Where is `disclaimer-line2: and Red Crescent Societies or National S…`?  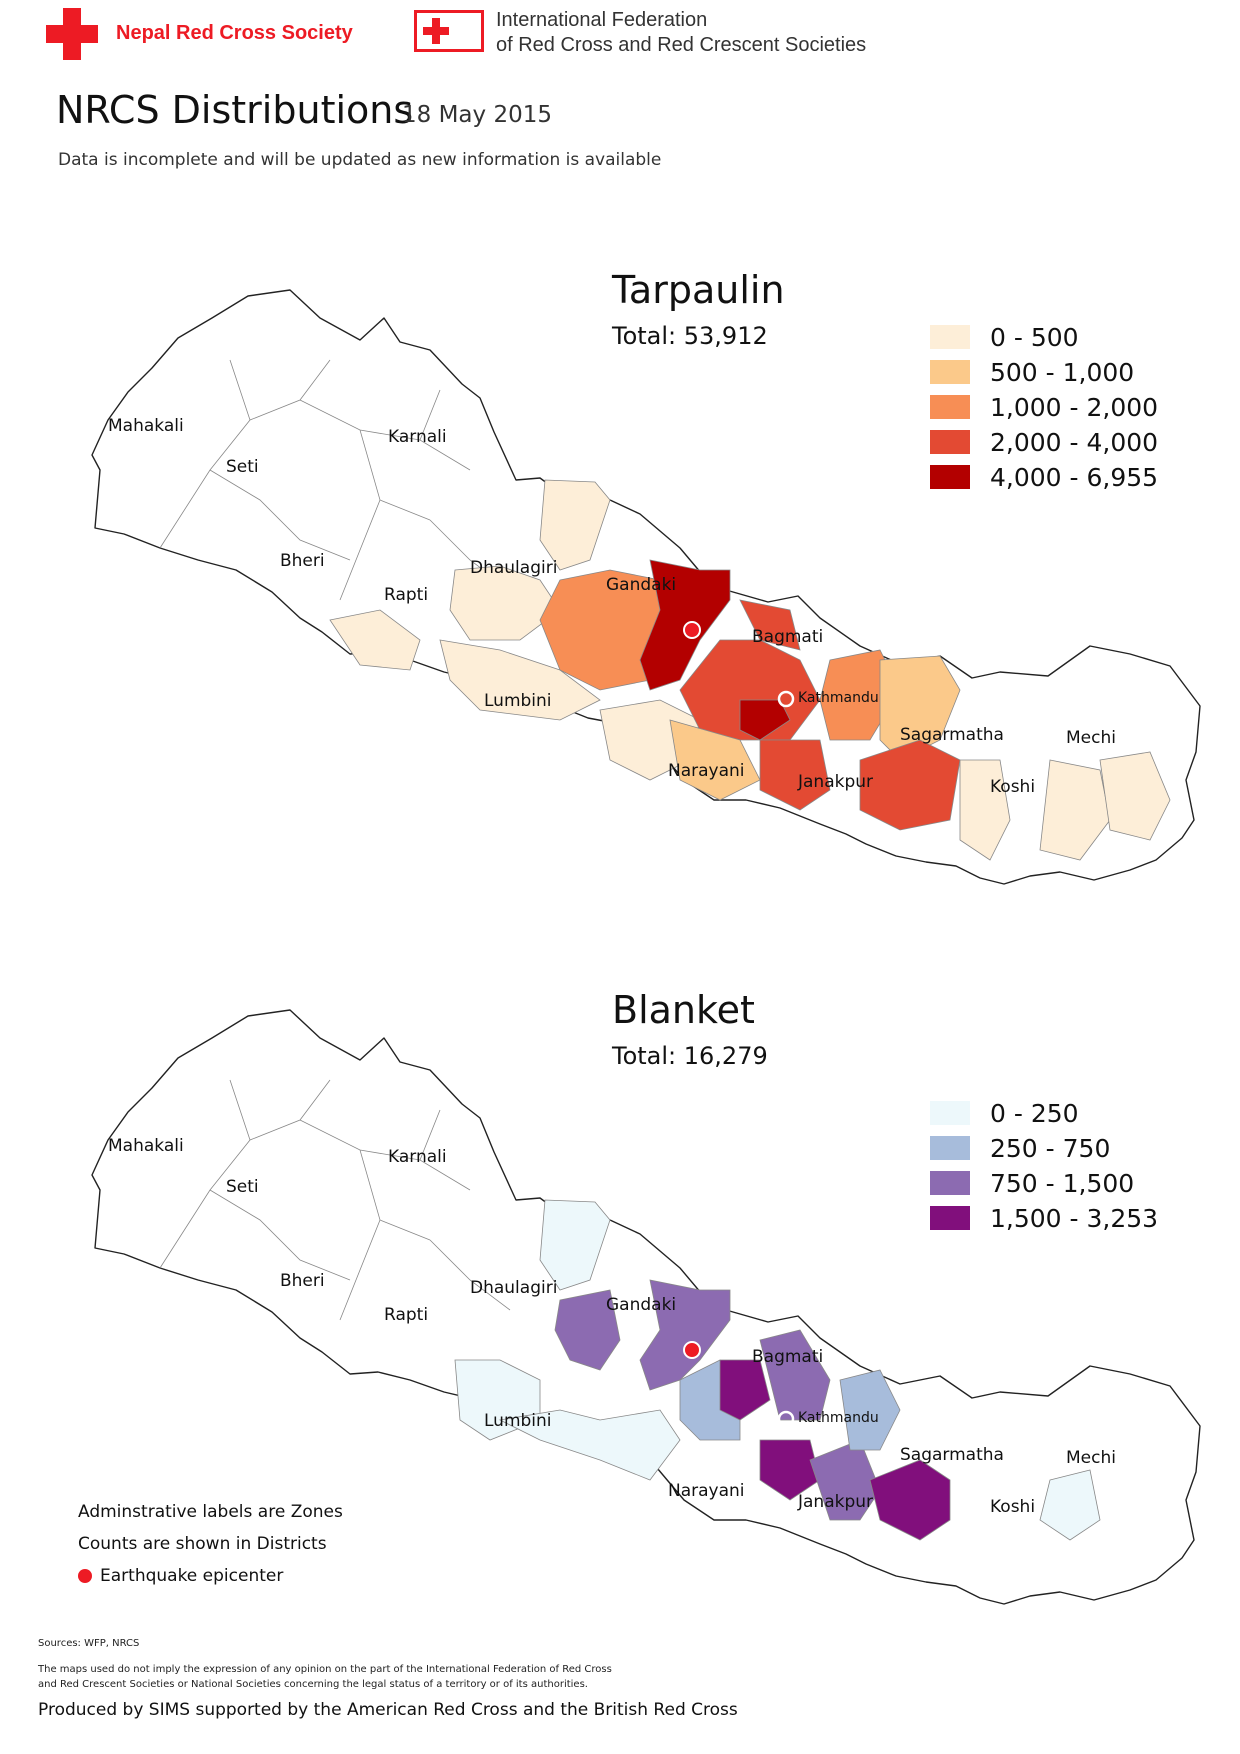
disclaimer-line2: and Red Crescent Societies or National S… is located at coordinates (313, 1684).